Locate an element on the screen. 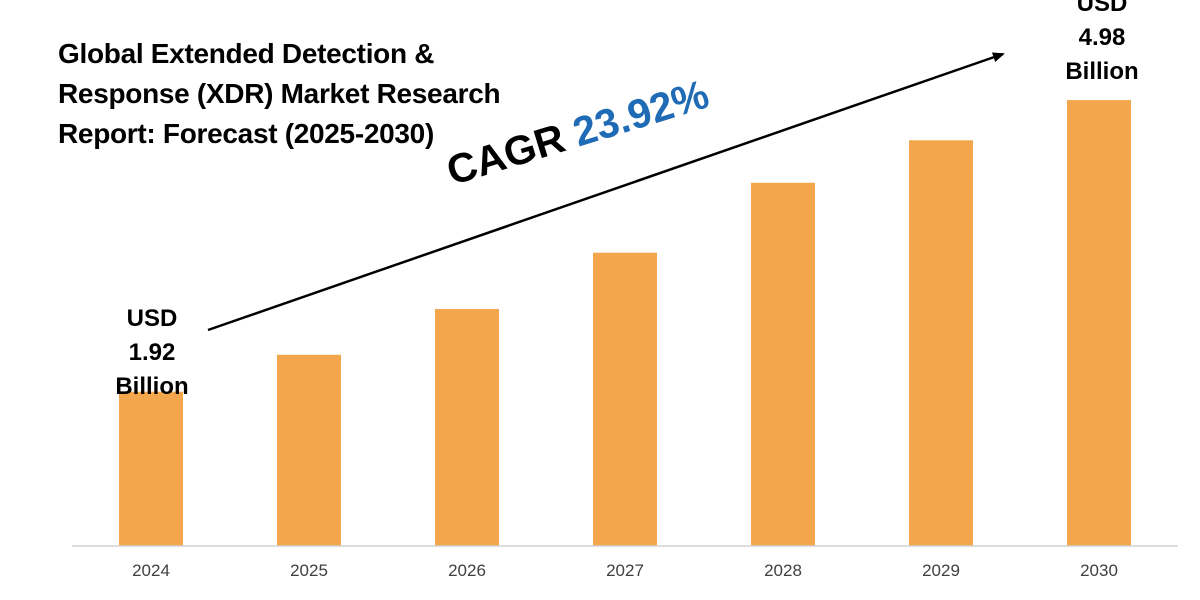 This screenshot has width=1200, height=600. x-tick-label: 2026 is located at coordinates (467, 570).